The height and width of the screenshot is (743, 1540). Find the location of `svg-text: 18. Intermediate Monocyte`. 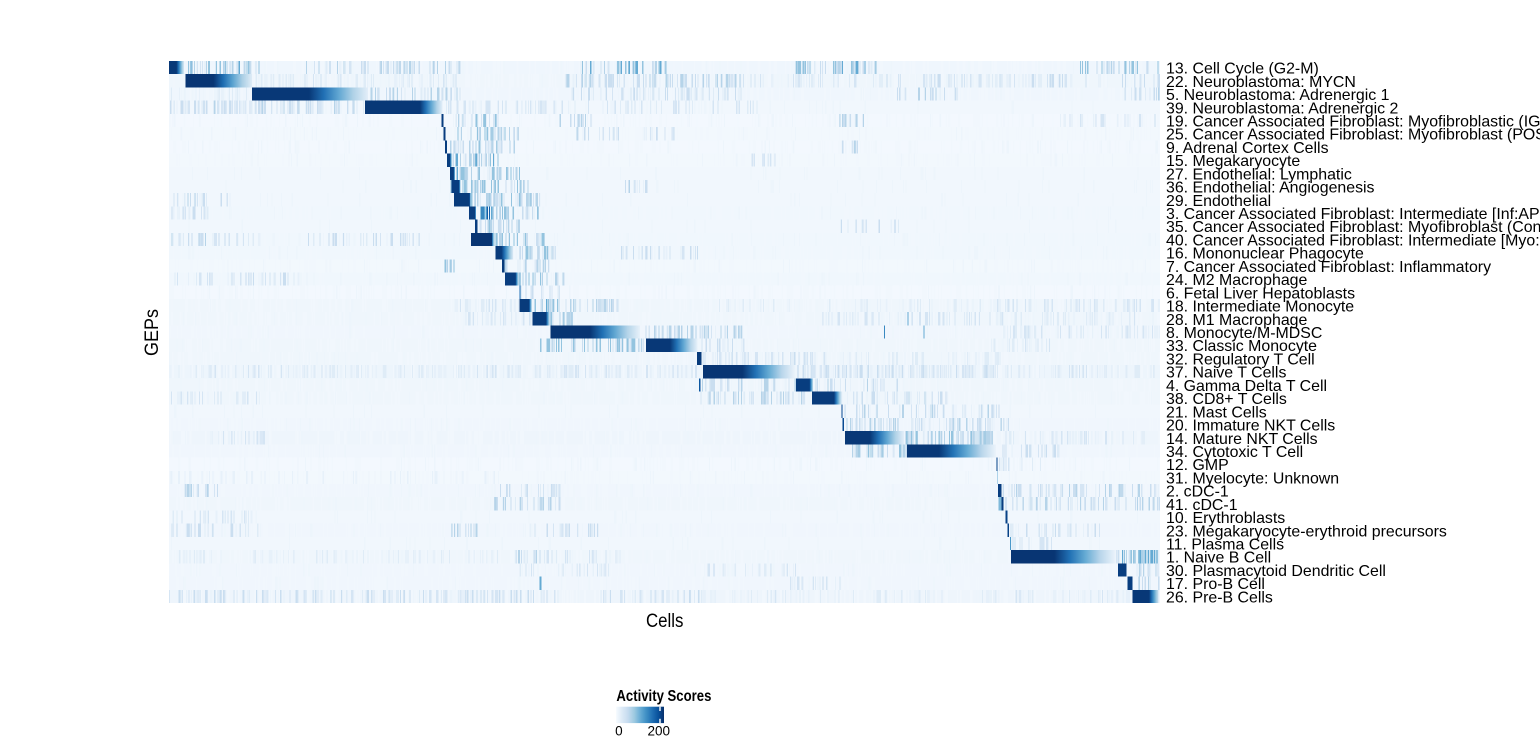

svg-text: 18. Intermediate Monocyte is located at coordinates (1260, 307).